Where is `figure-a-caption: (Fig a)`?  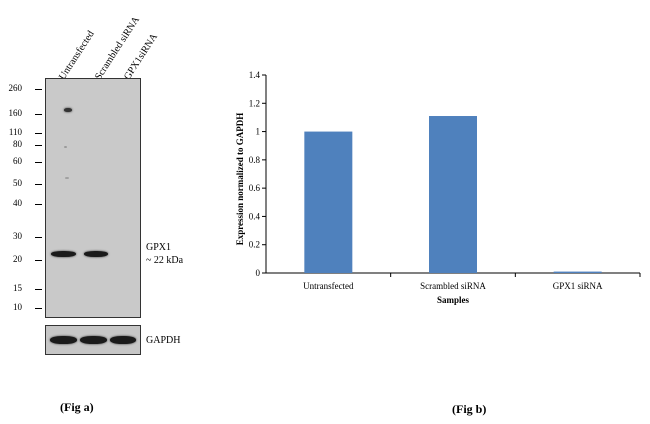 figure-a-caption: (Fig a) is located at coordinates (77, 407).